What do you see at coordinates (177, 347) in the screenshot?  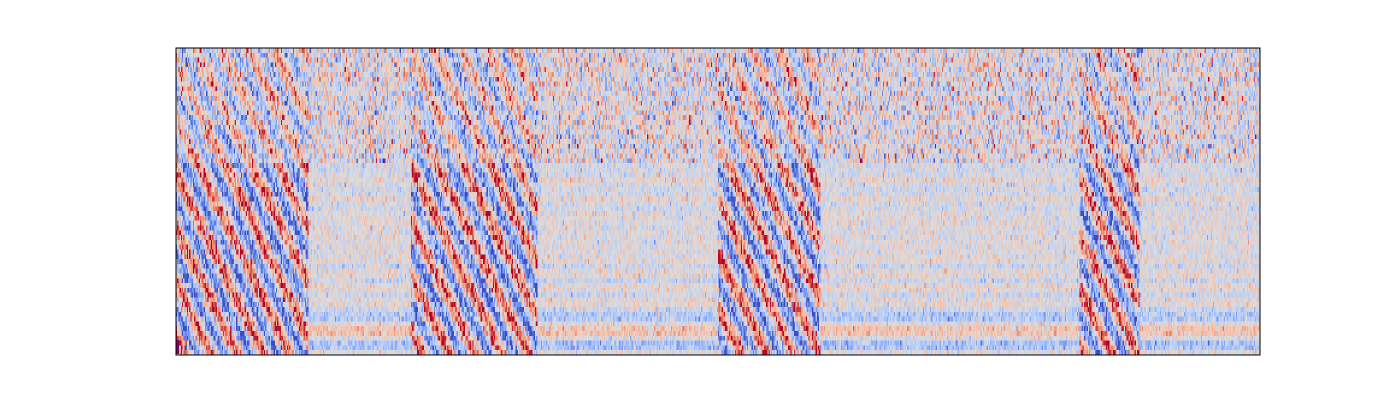 I see `corner-marker` at bounding box center [177, 347].